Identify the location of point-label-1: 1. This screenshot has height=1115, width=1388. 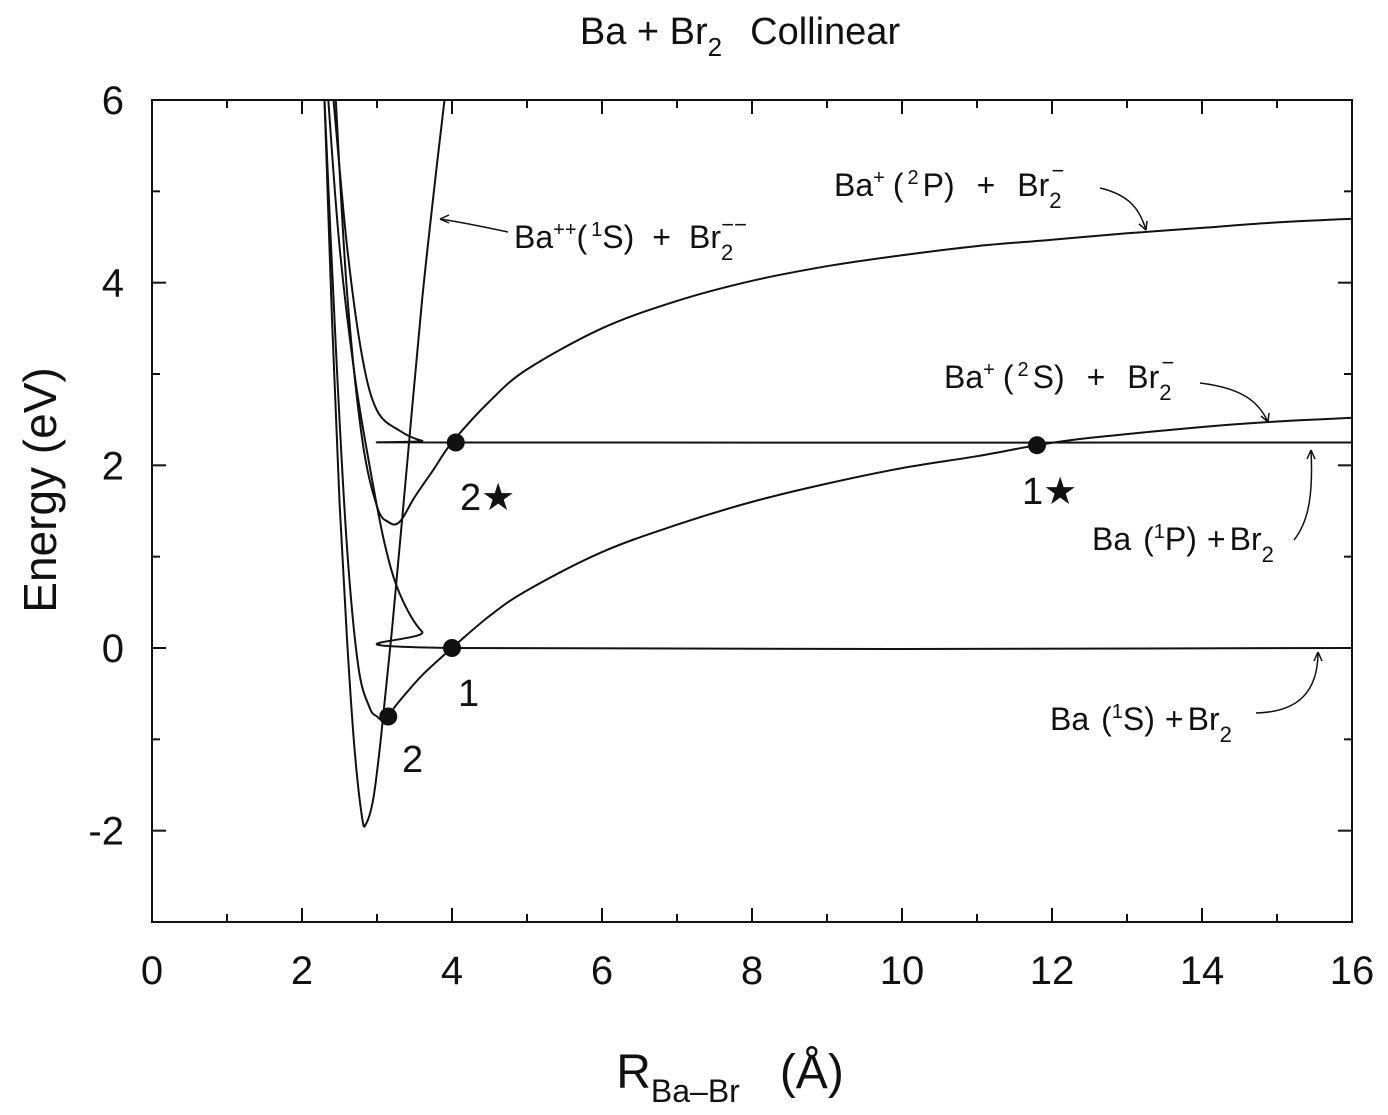
(468, 694).